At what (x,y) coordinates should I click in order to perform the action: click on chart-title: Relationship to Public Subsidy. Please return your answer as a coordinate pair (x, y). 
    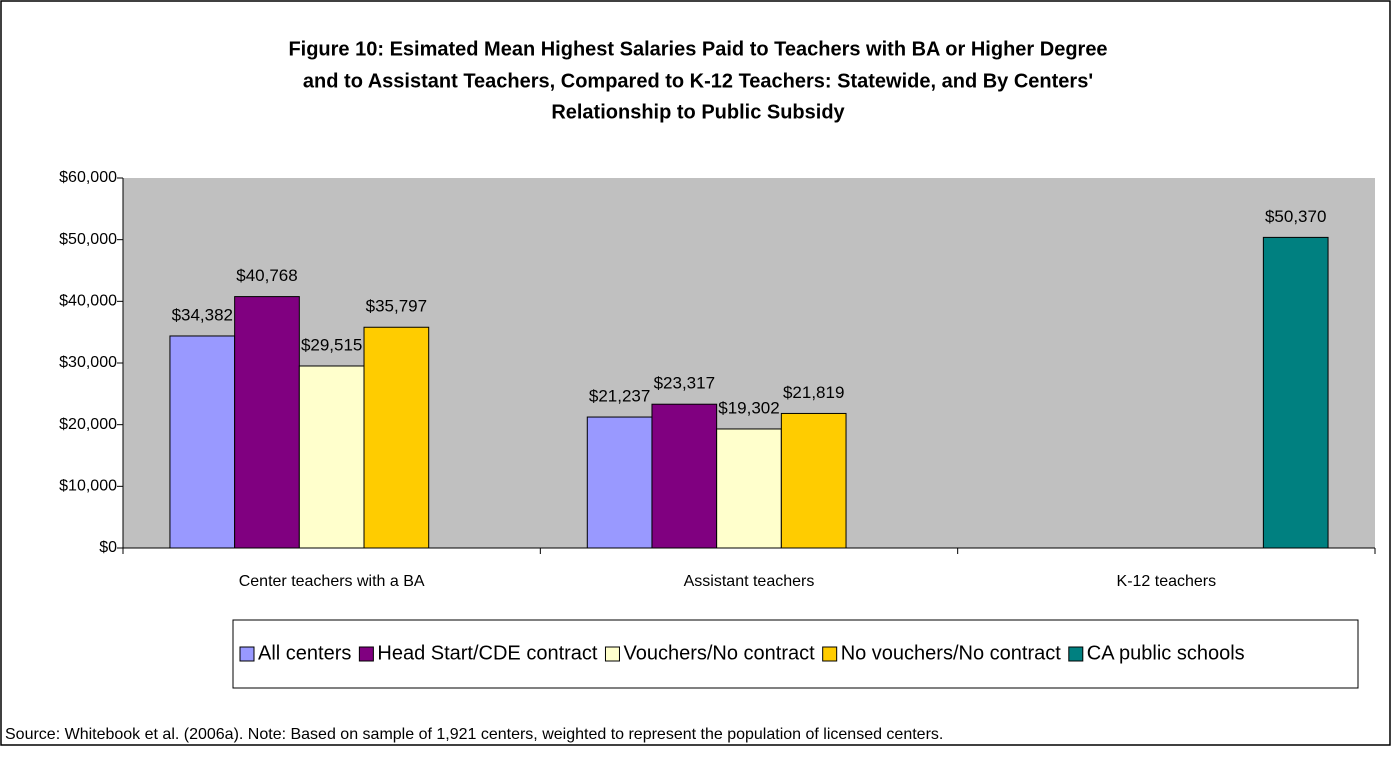
    Looking at the image, I should click on (698, 112).